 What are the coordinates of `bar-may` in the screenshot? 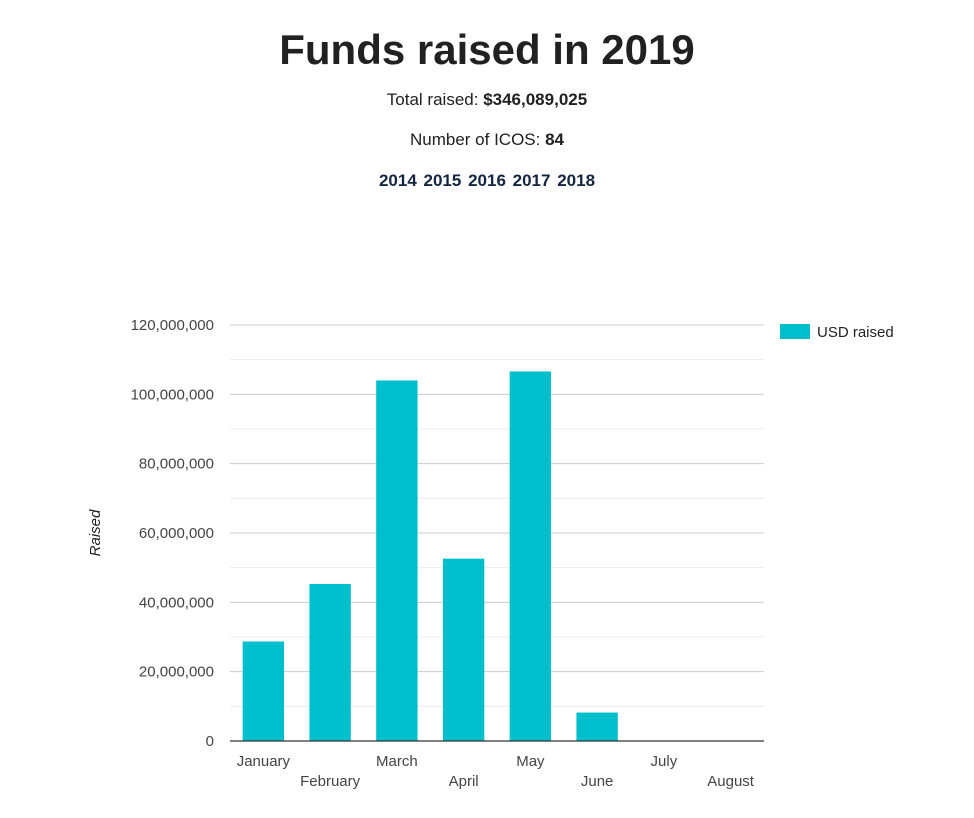 It's located at (530, 556).